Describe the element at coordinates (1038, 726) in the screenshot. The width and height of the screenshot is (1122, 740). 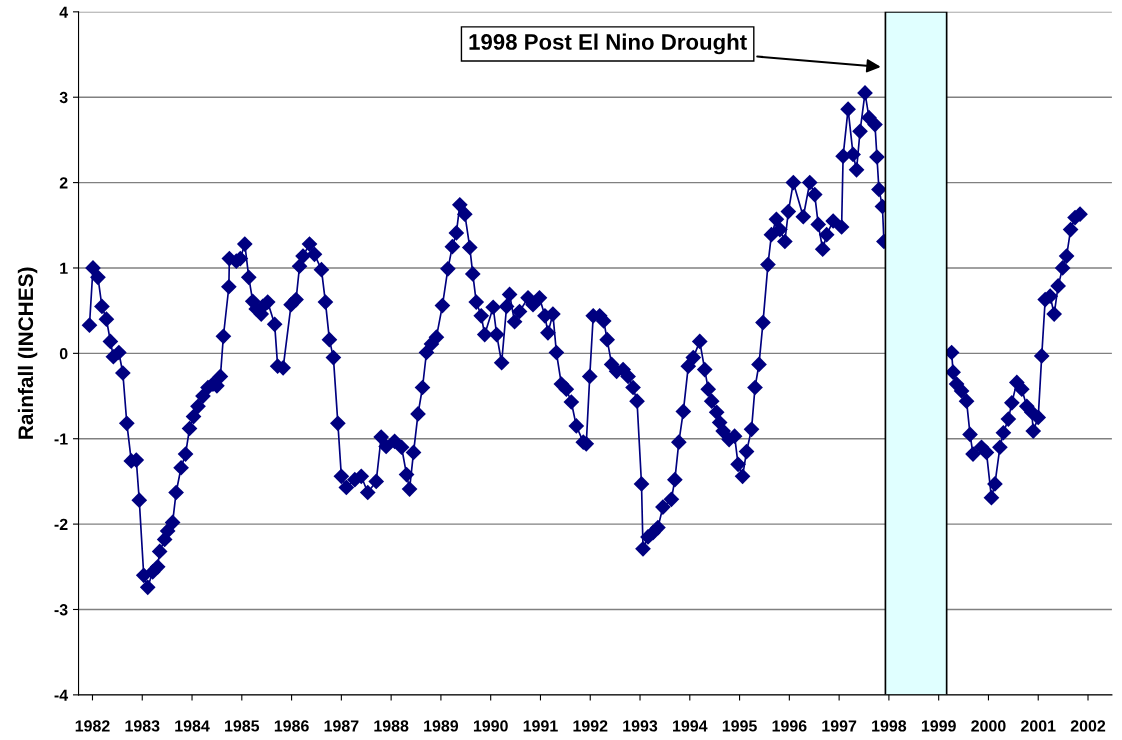
I see `x-tick-label: 2001` at that location.